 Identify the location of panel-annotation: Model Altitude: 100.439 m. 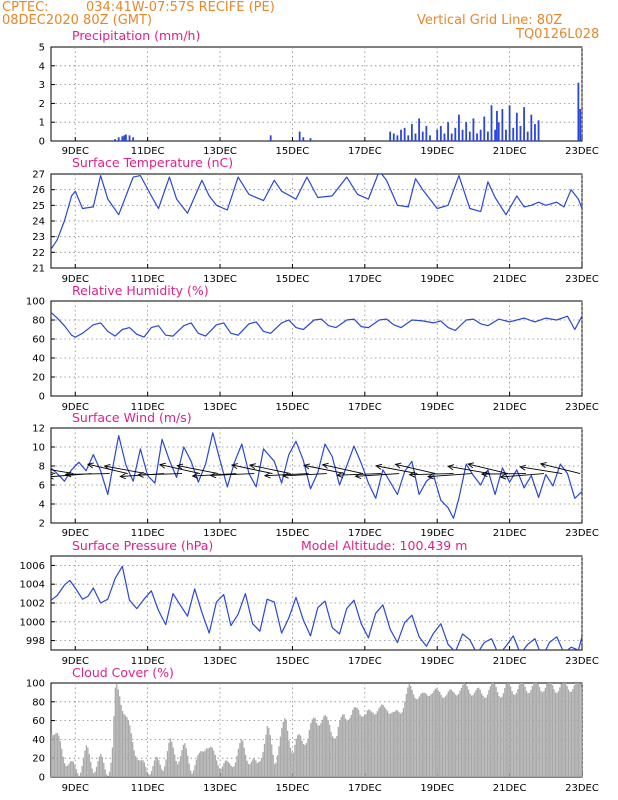
(384, 545).